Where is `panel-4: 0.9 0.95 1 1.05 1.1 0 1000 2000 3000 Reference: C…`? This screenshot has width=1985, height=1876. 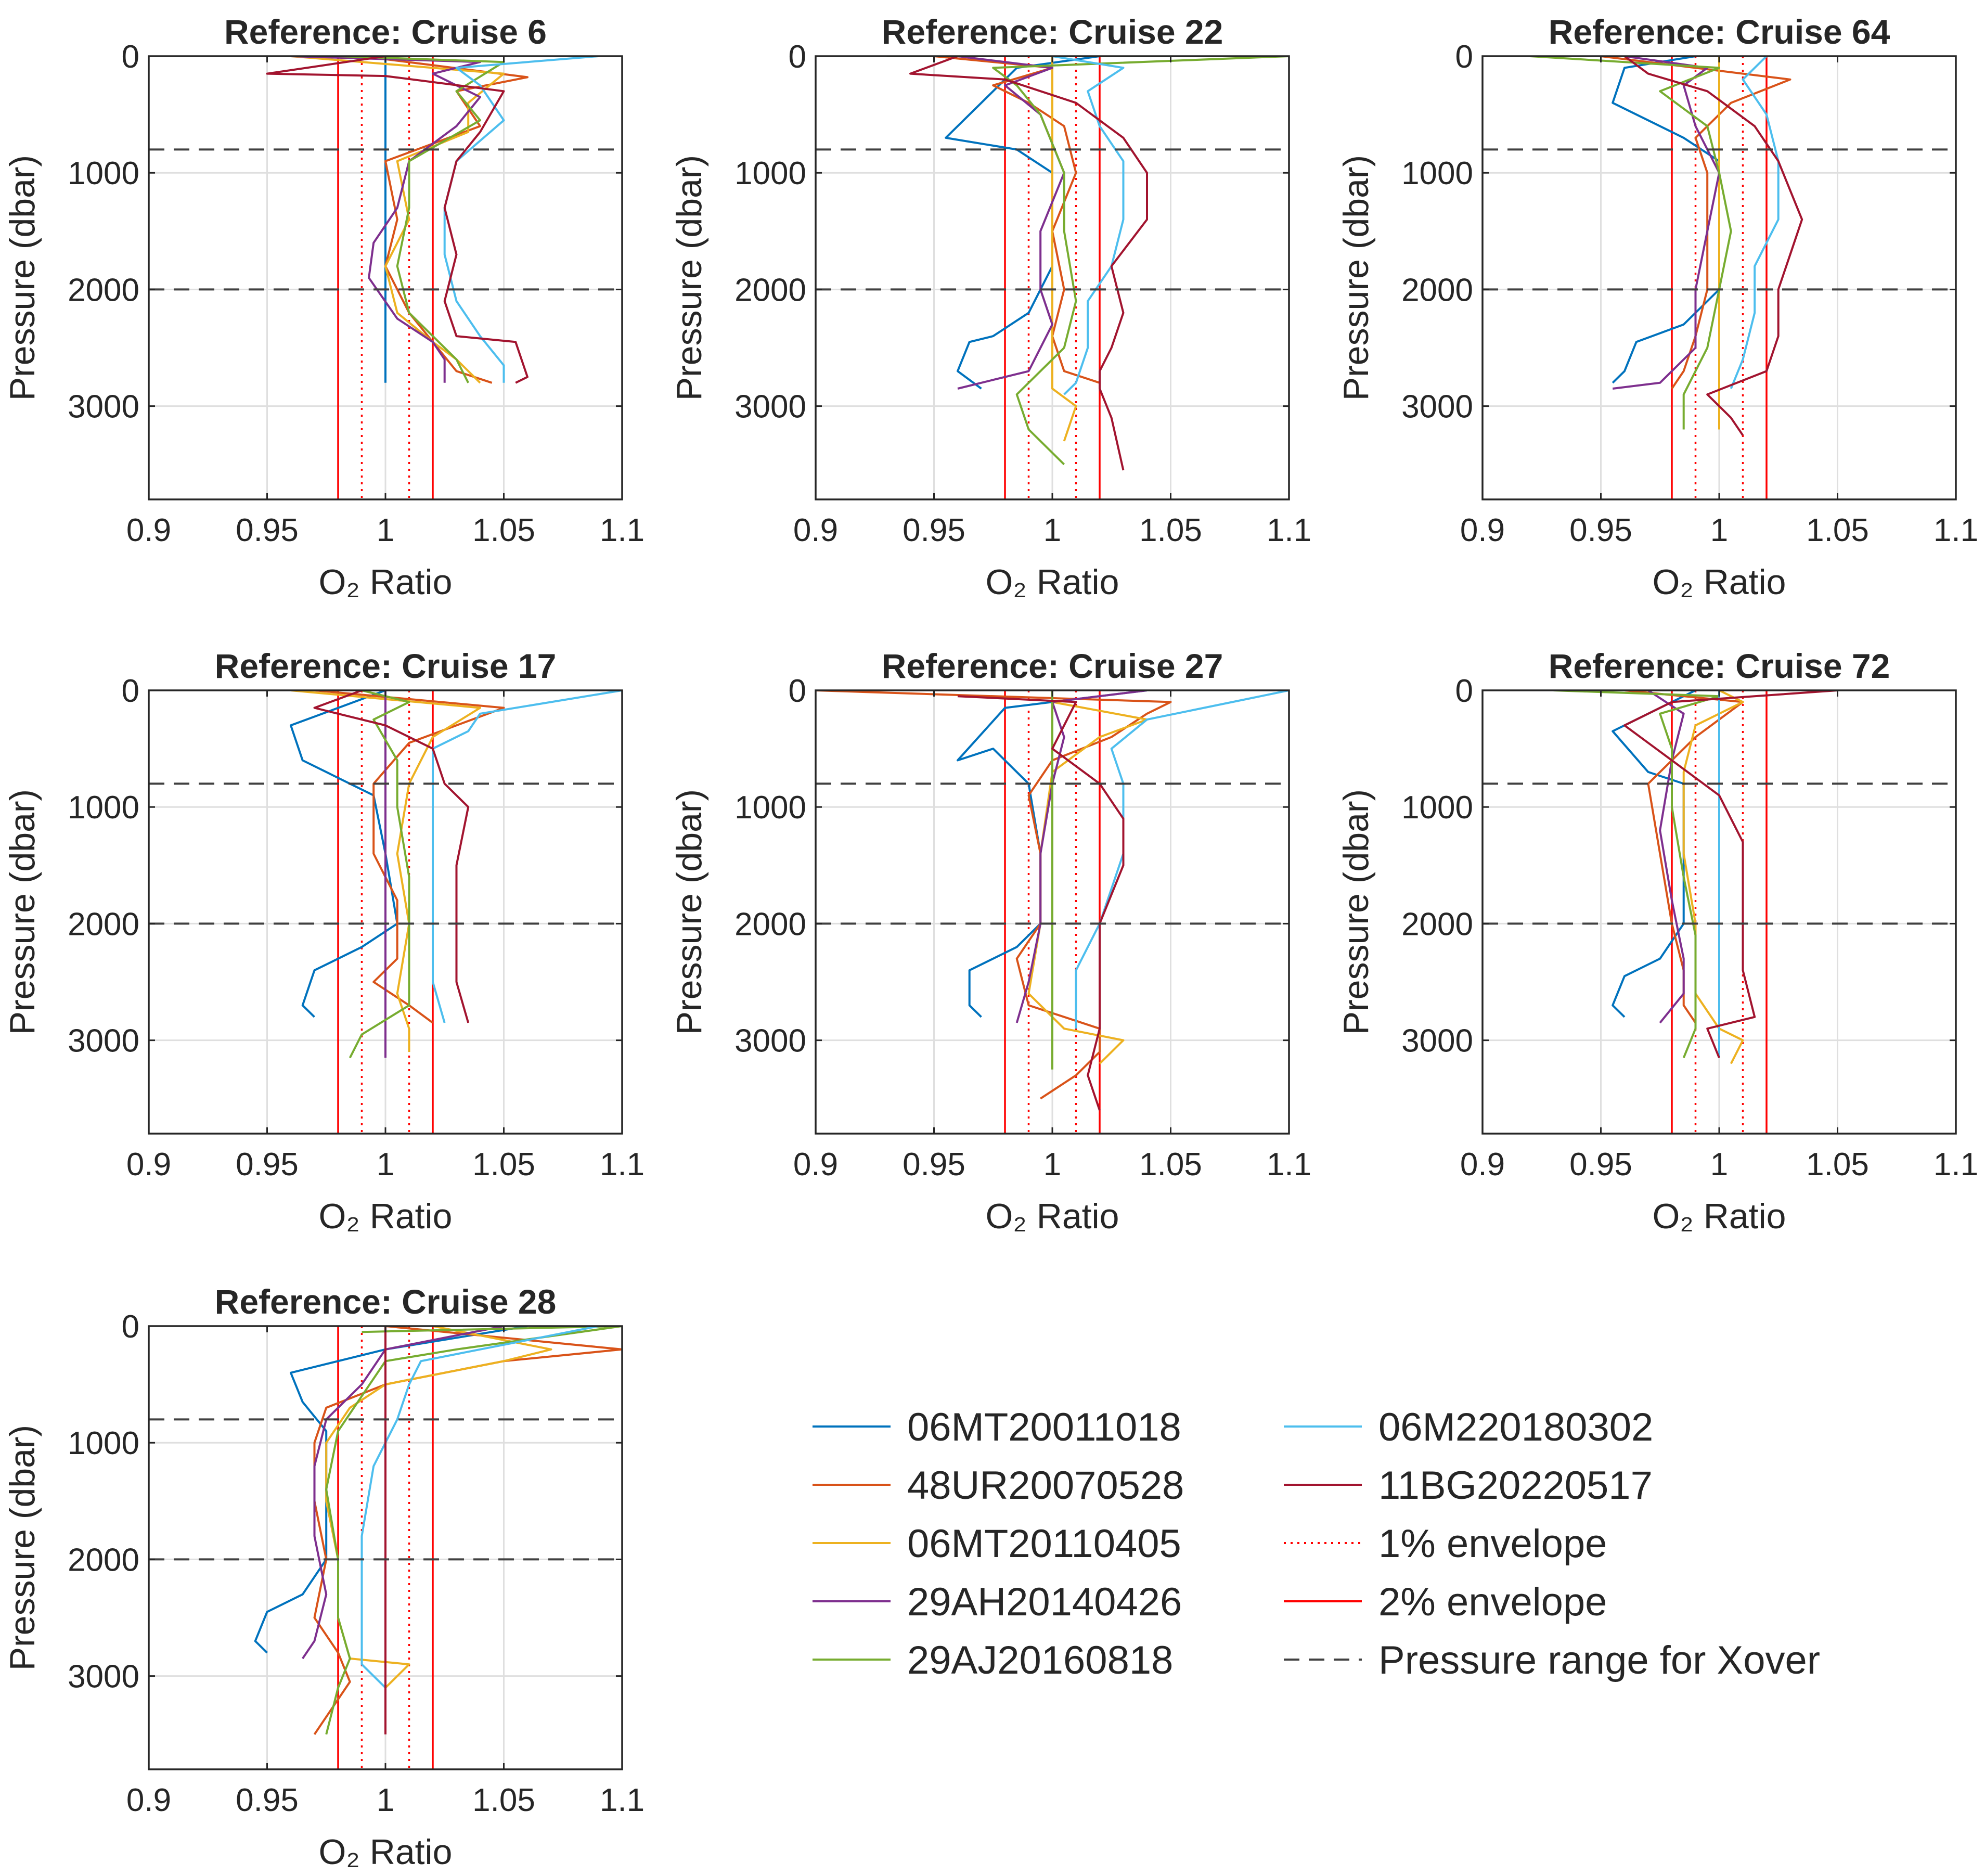 panel-4: 0.9 0.95 1 1.05 1.1 0 1000 2000 3000 Reference: C… is located at coordinates (324, 941).